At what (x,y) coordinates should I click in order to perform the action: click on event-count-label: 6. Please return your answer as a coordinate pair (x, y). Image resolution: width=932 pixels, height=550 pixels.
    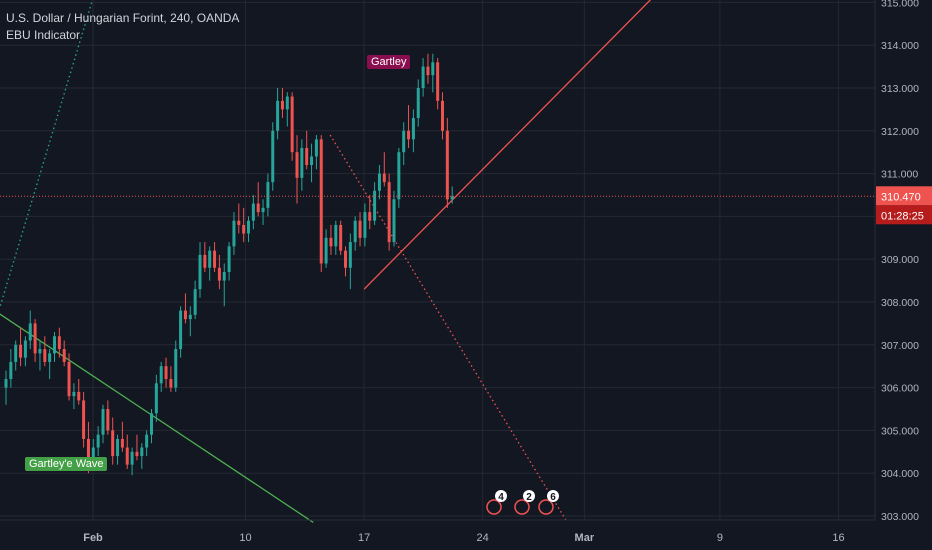
    Looking at the image, I should click on (553, 497).